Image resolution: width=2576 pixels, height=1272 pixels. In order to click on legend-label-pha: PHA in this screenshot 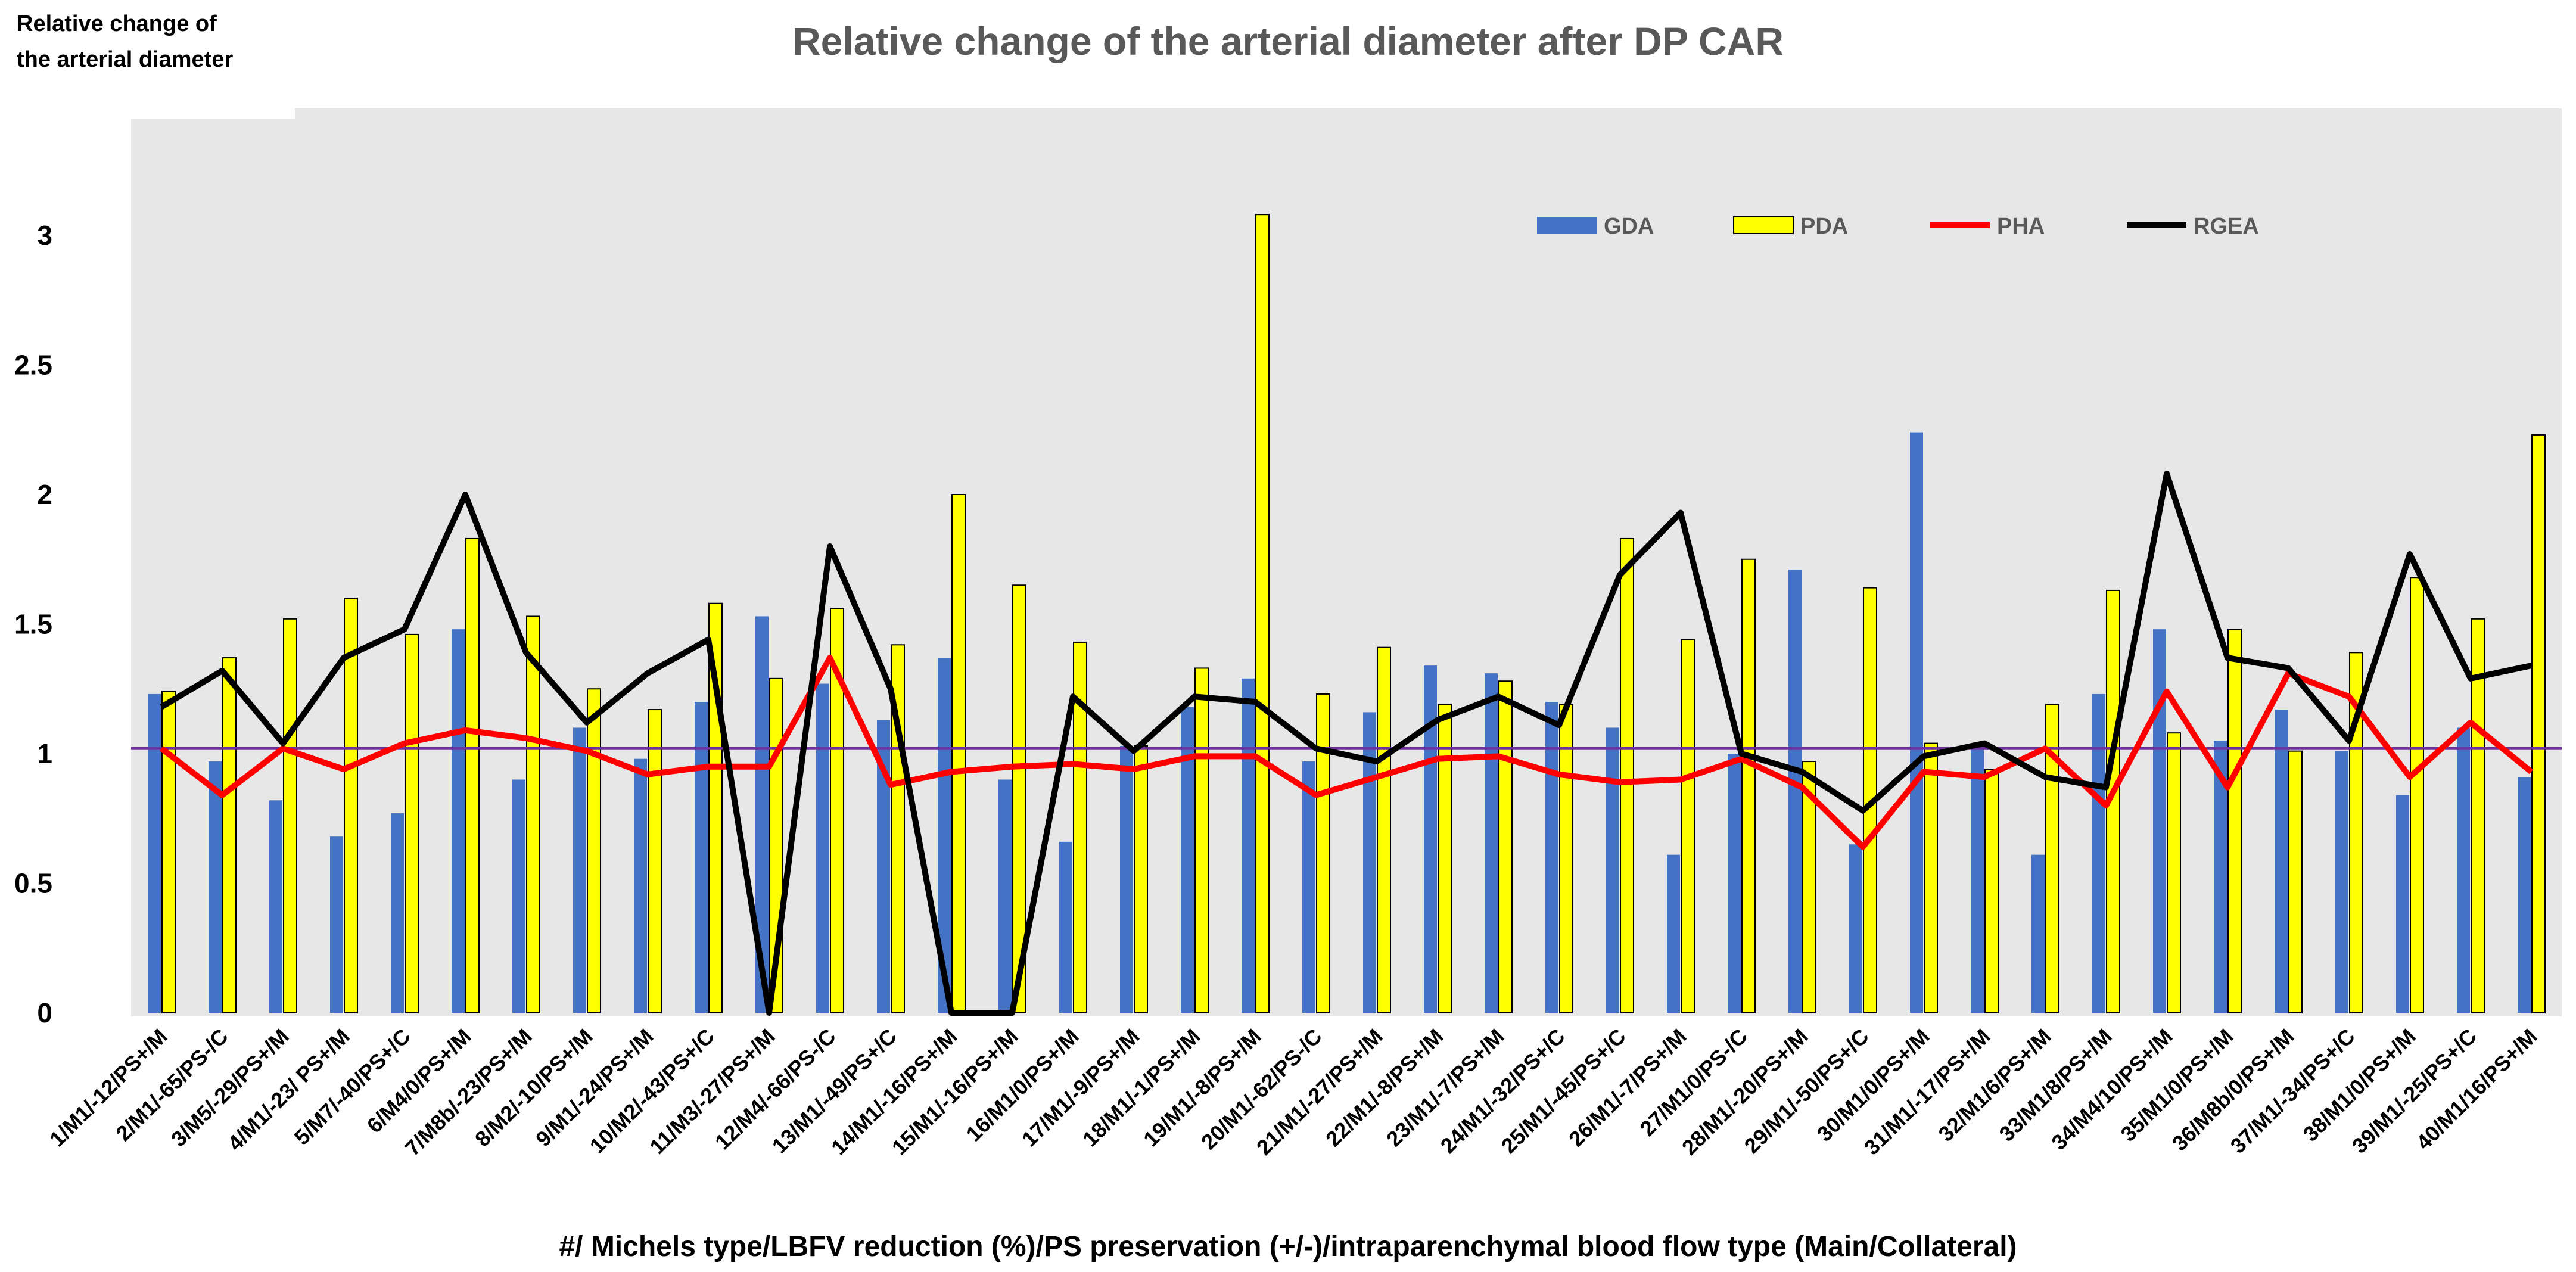, I will do `click(2021, 226)`.